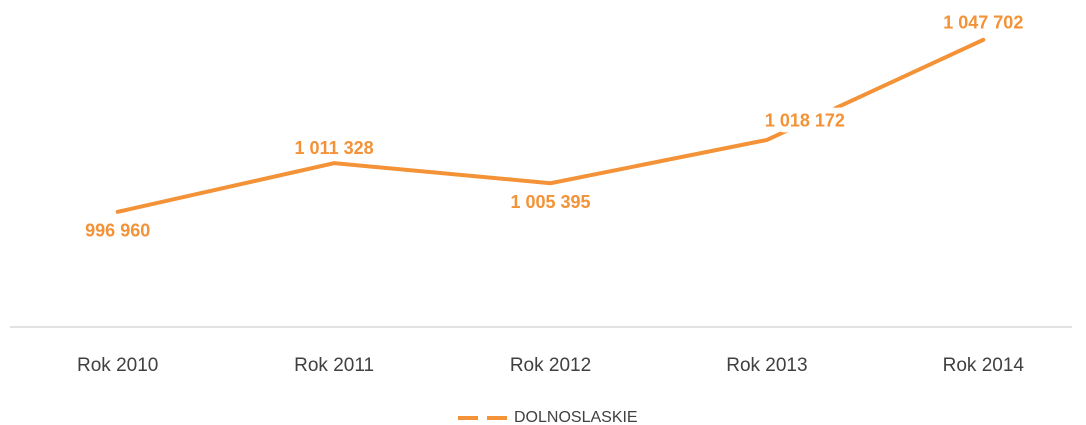 Image resolution: width=1086 pixels, height=425 pixels. What do you see at coordinates (550, 202) in the screenshot?
I see `data-label: 1 005 395` at bounding box center [550, 202].